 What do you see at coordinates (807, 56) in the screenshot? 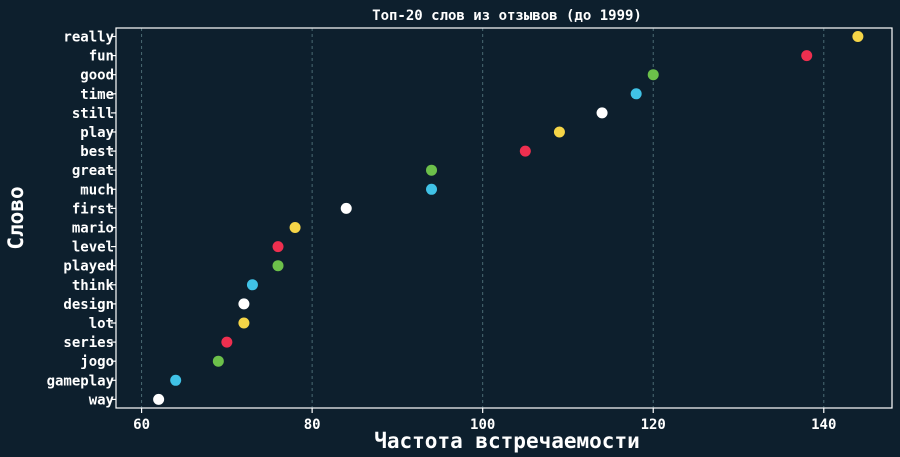
I see `data-point-fun` at bounding box center [807, 56].